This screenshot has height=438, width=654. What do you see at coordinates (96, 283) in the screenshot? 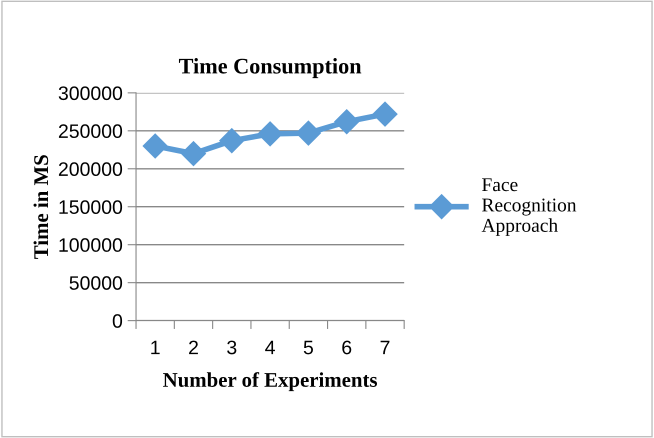
I see `y-tick-label: 50000` at bounding box center [96, 283].